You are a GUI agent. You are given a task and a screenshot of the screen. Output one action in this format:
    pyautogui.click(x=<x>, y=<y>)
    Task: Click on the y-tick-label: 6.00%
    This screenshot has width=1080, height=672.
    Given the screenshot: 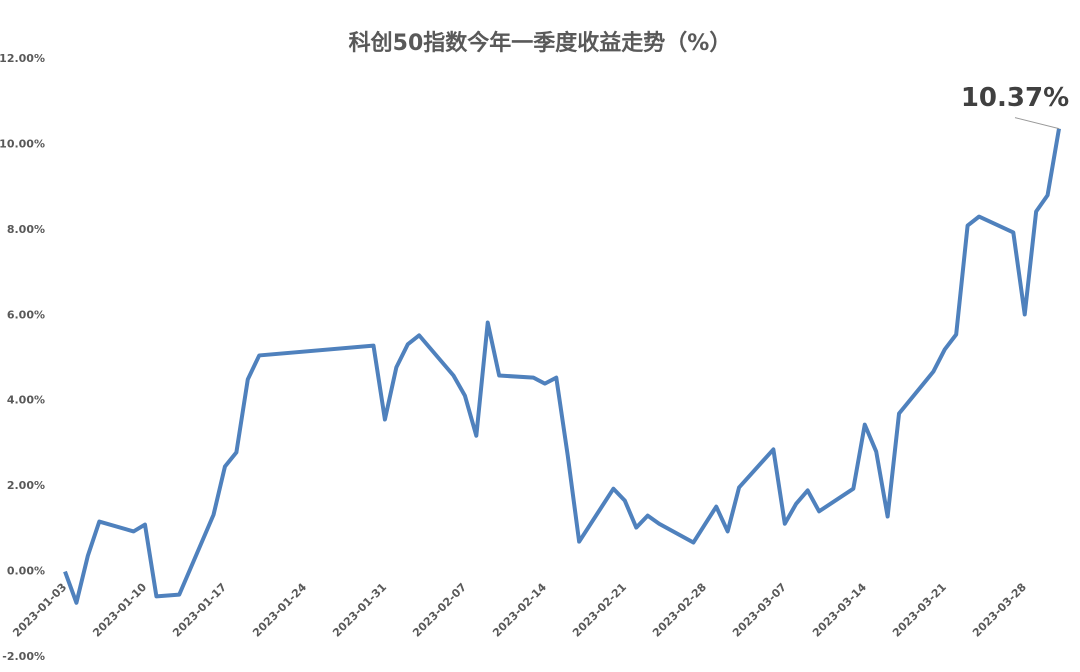 What is the action you would take?
    pyautogui.click(x=26, y=314)
    